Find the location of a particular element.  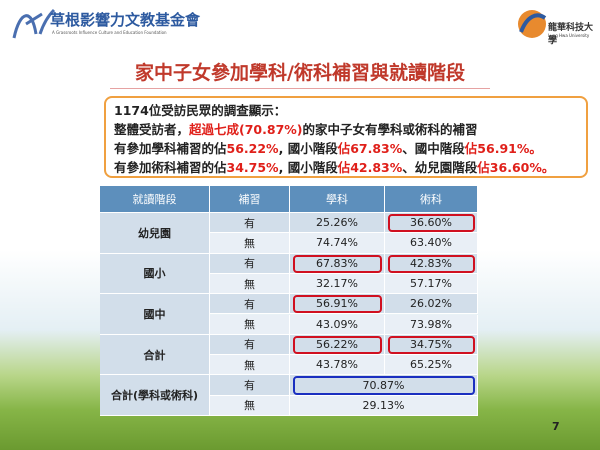

summary-text: 的家中子女有學科或術科的補習 is located at coordinates (390, 129).